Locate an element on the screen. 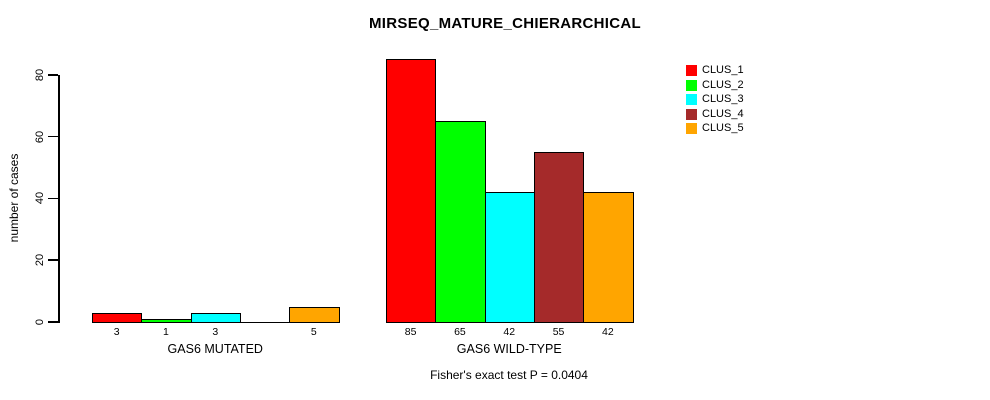 This screenshot has width=990, height=400. chart-title: MIRSEQ_MATURE_CHIERARCHICAL is located at coordinates (505, 23).